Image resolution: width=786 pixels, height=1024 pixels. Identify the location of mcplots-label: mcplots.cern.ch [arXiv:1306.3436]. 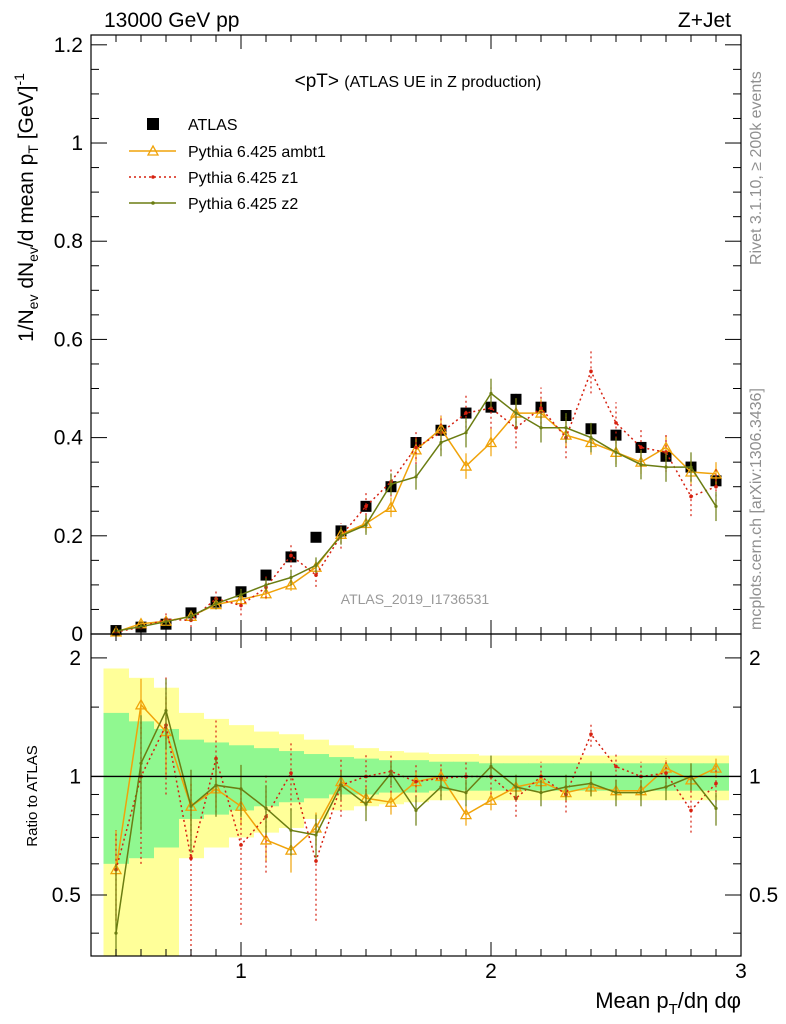
(756, 509).